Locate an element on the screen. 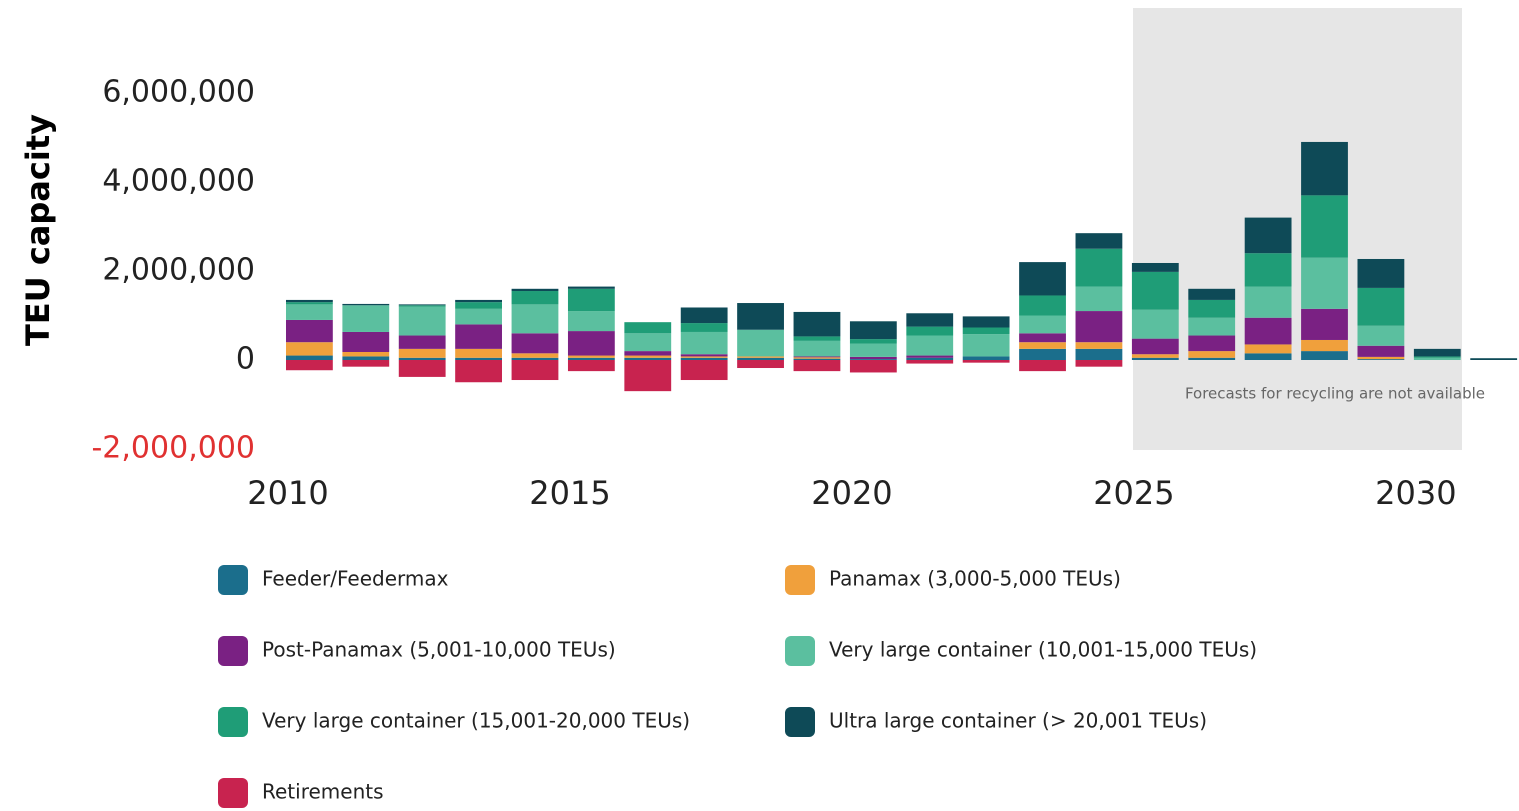 This screenshot has height=811, width=1519. y-tick-label: 4,000,000 is located at coordinates (178, 181).